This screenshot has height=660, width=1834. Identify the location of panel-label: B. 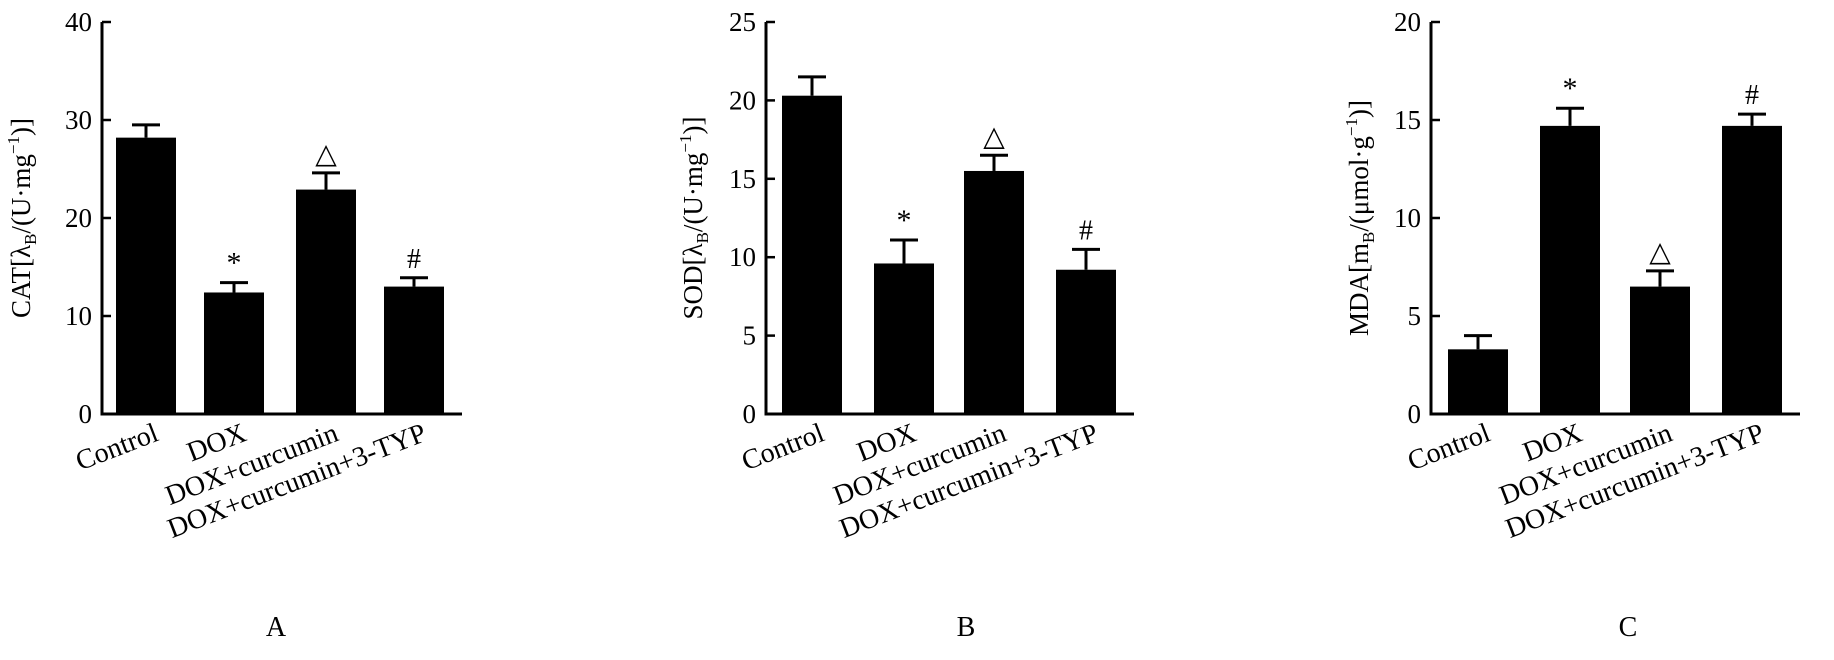
(966, 627).